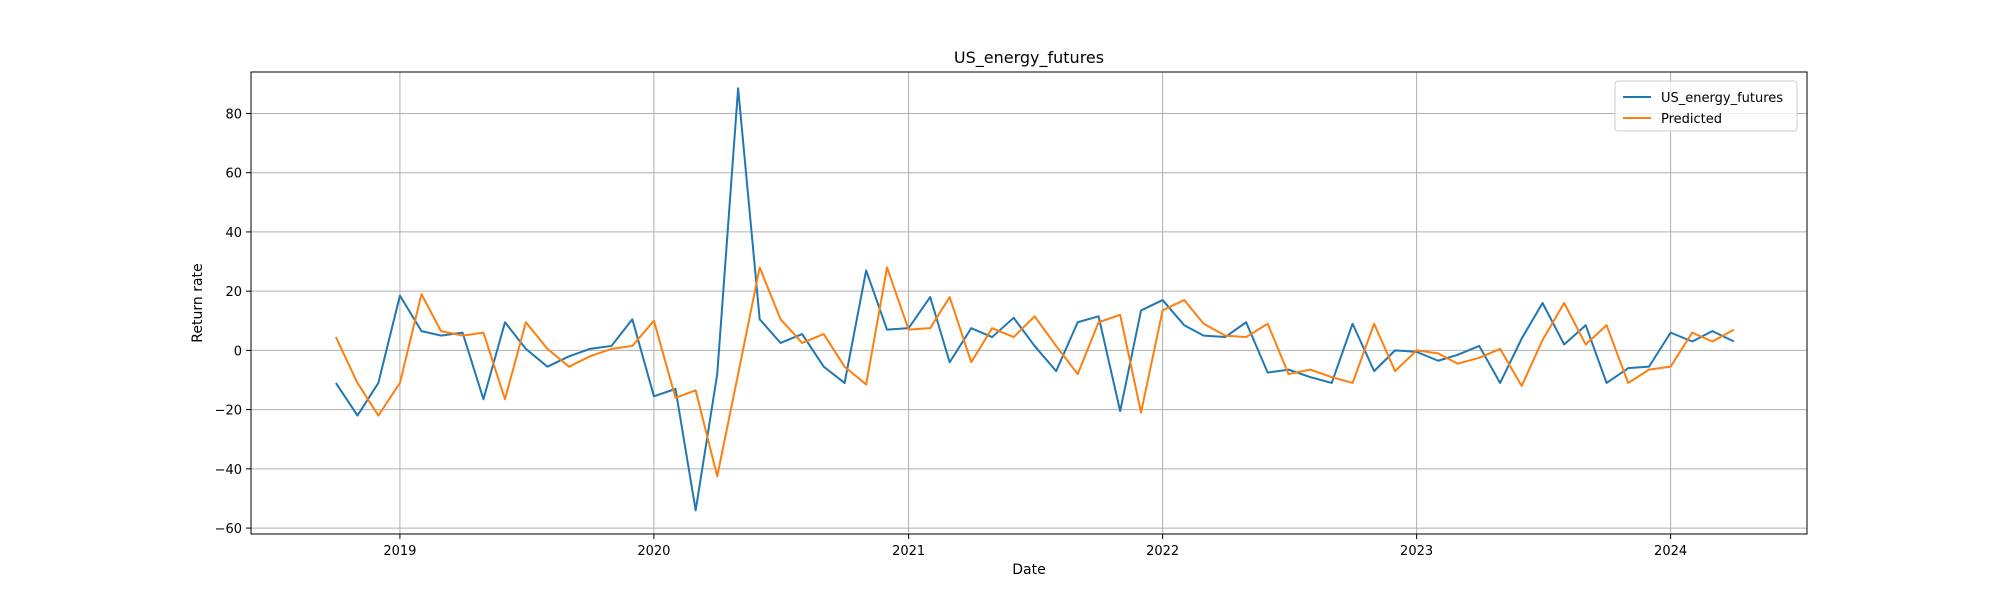 Image resolution: width=2000 pixels, height=600 pixels. Describe the element at coordinates (198, 302) in the screenshot. I see `y-axis-label: Return rate` at that location.